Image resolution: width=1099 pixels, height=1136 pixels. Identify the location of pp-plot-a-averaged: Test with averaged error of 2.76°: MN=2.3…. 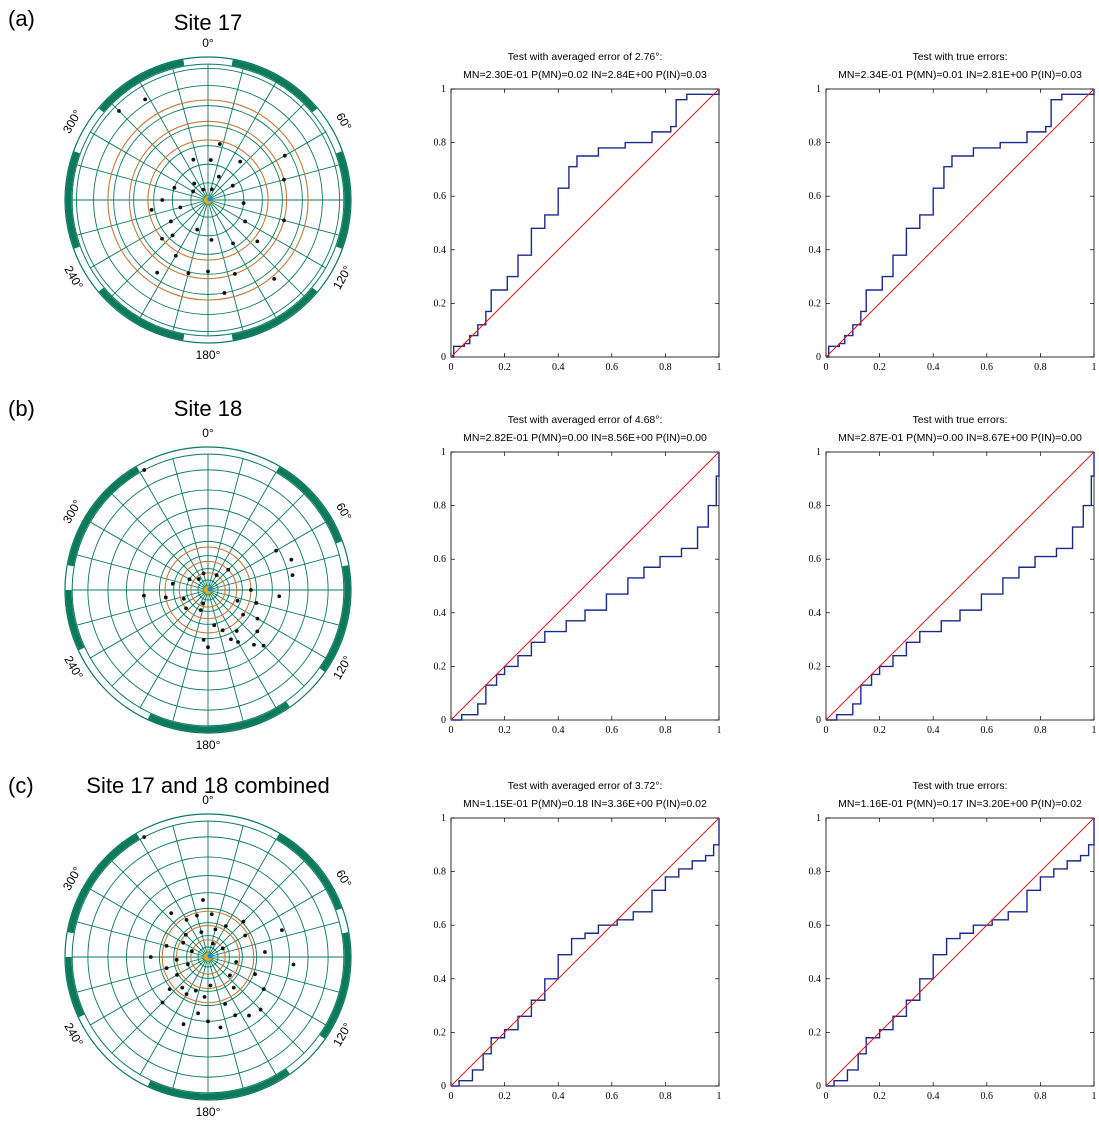
(578, 212).